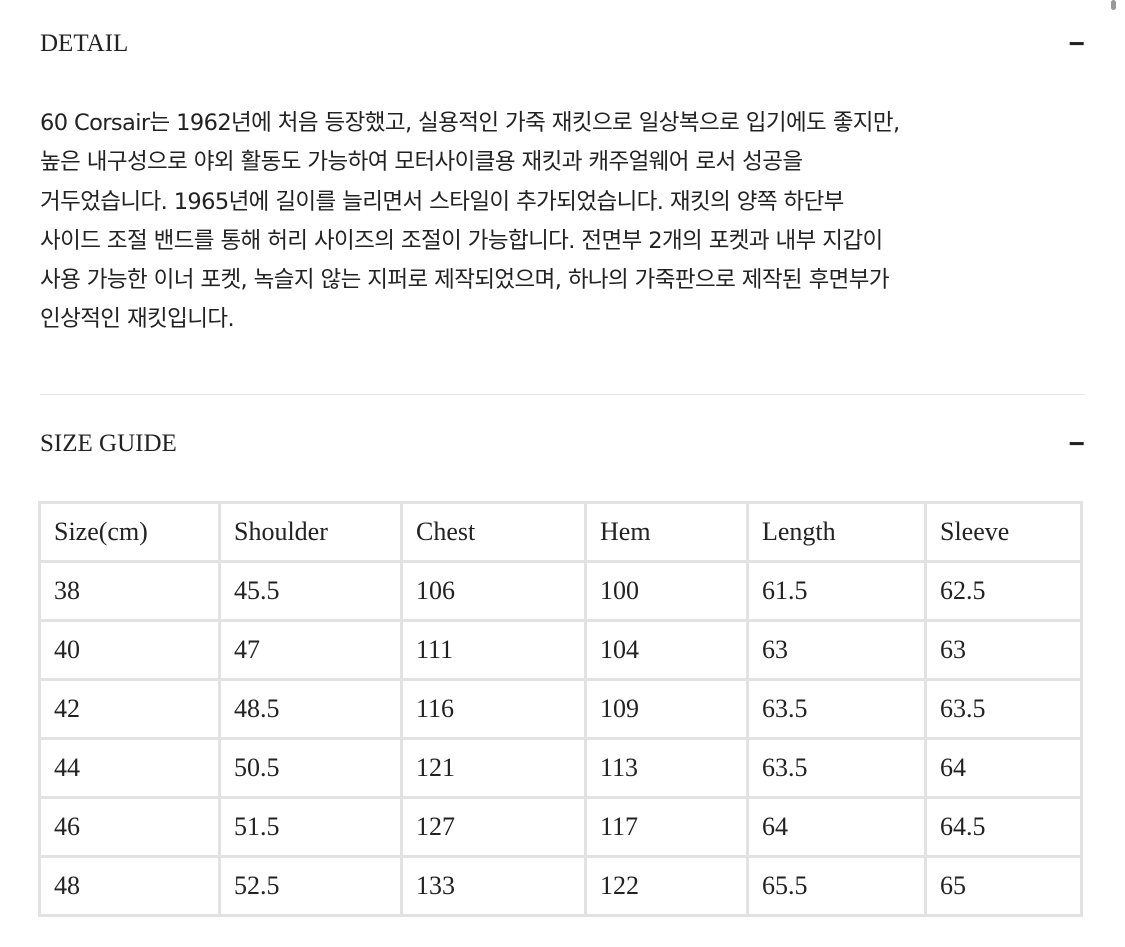 Image resolution: width=1125 pixels, height=947 pixels. Describe the element at coordinates (666, 650) in the screenshot. I see `table-cell: 104` at that location.